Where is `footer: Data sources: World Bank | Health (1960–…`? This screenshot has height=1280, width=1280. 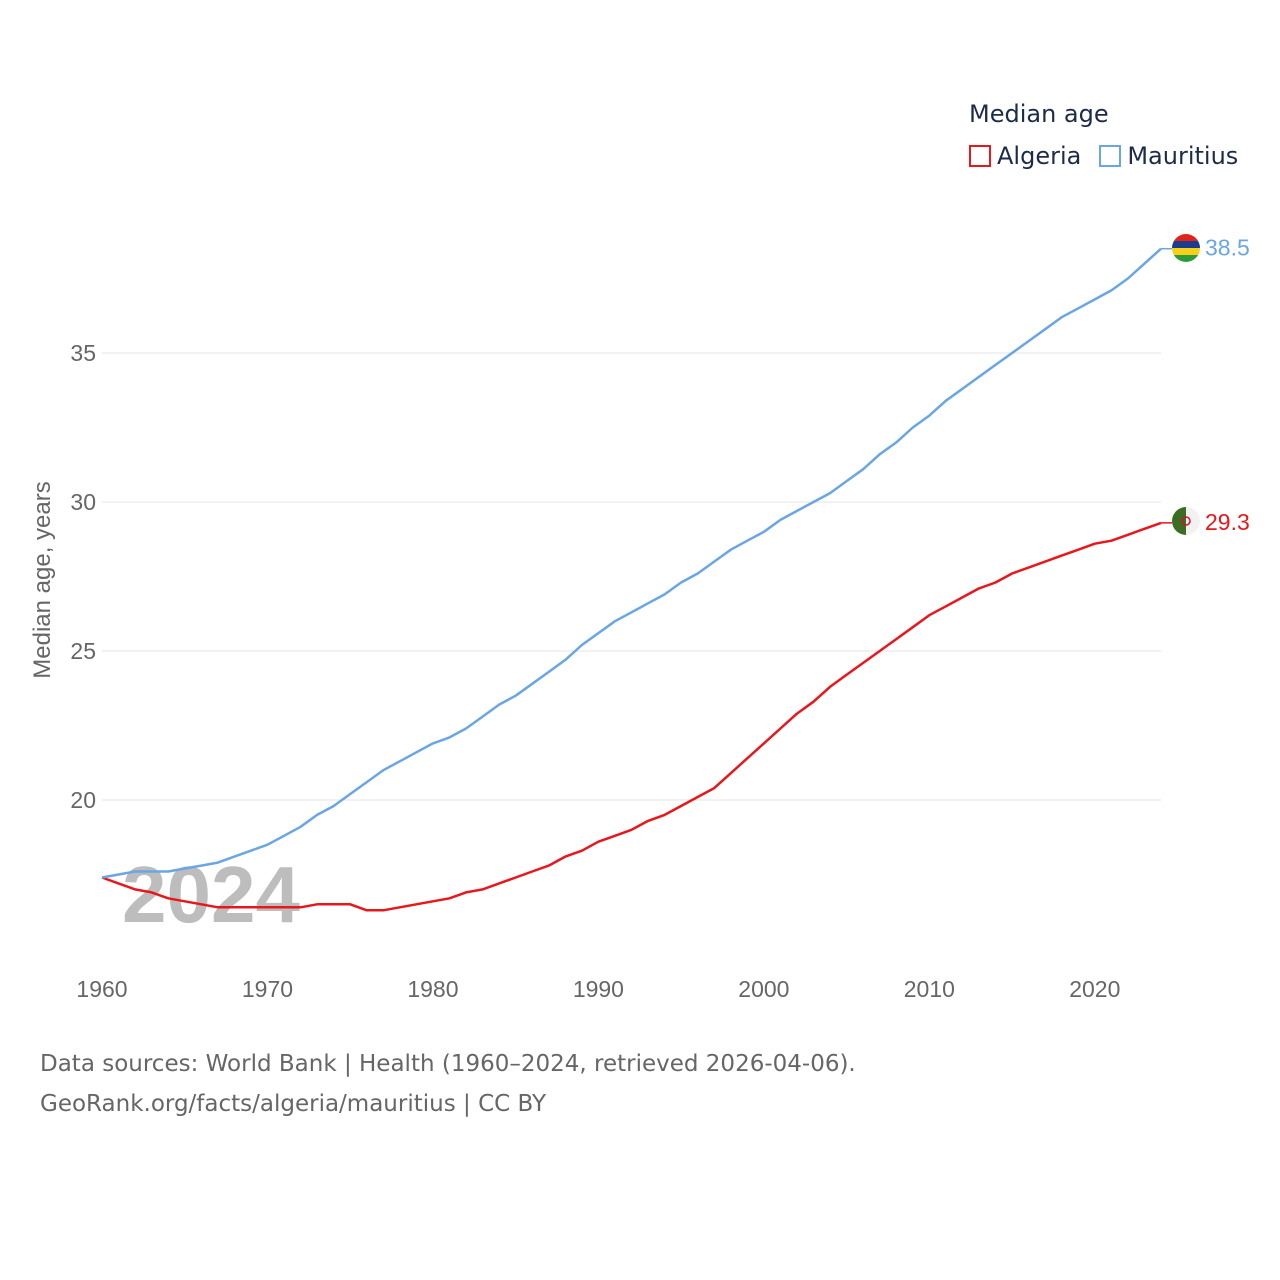
footer: Data sources: World Bank | Health (1960–… is located at coordinates (448, 1084).